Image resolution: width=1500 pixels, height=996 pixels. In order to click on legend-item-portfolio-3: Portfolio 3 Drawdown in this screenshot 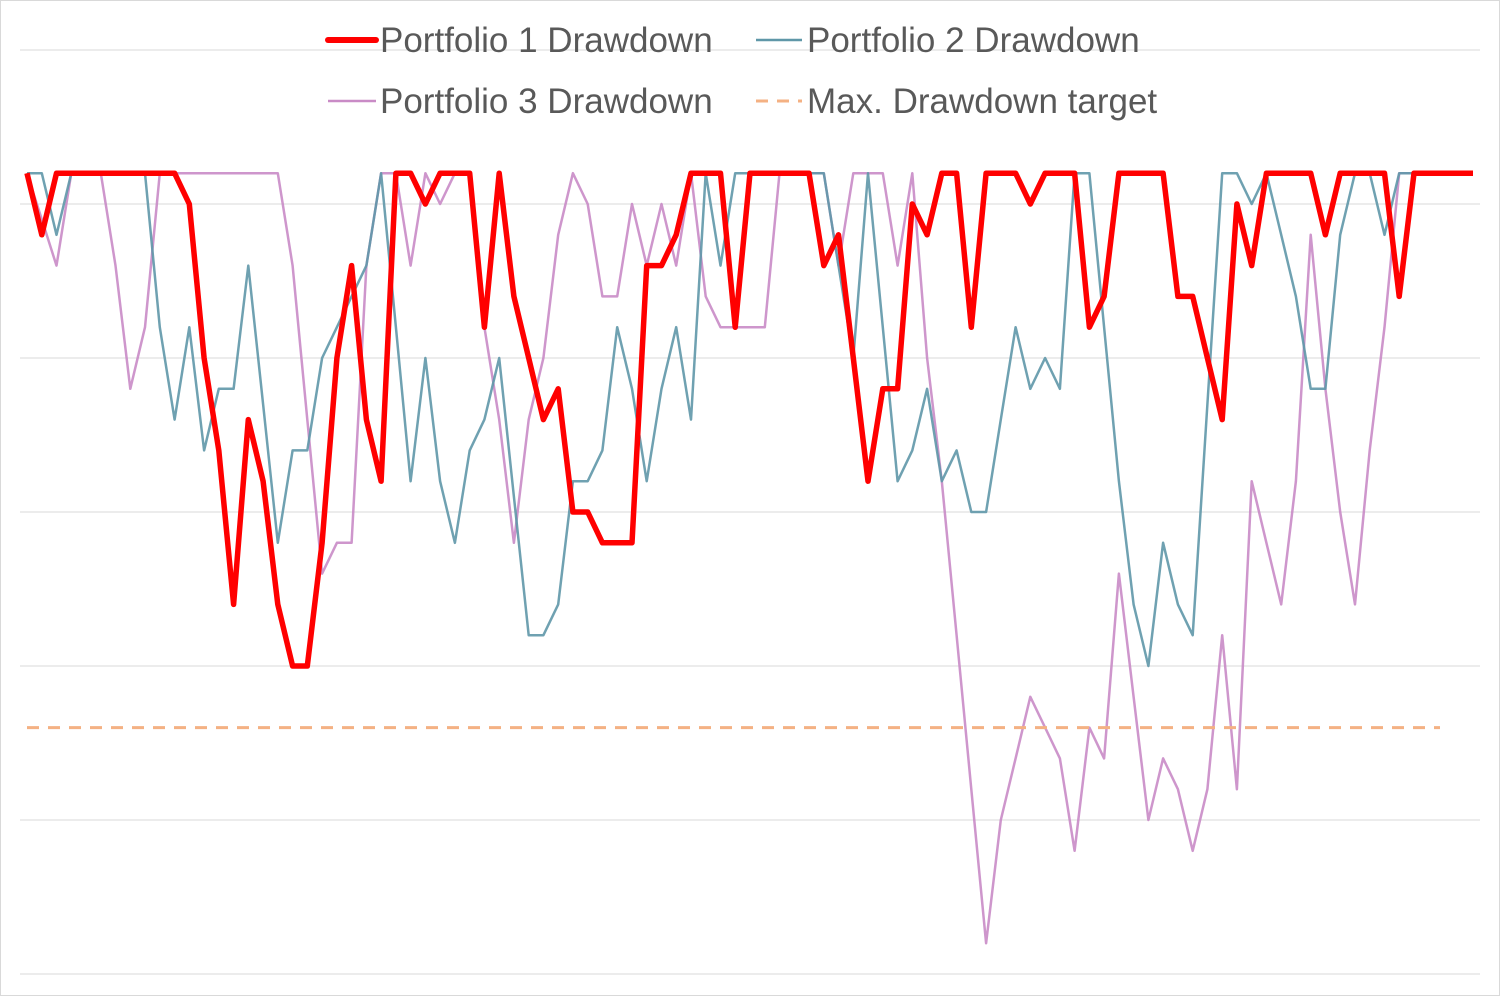, I will do `click(520, 101)`.